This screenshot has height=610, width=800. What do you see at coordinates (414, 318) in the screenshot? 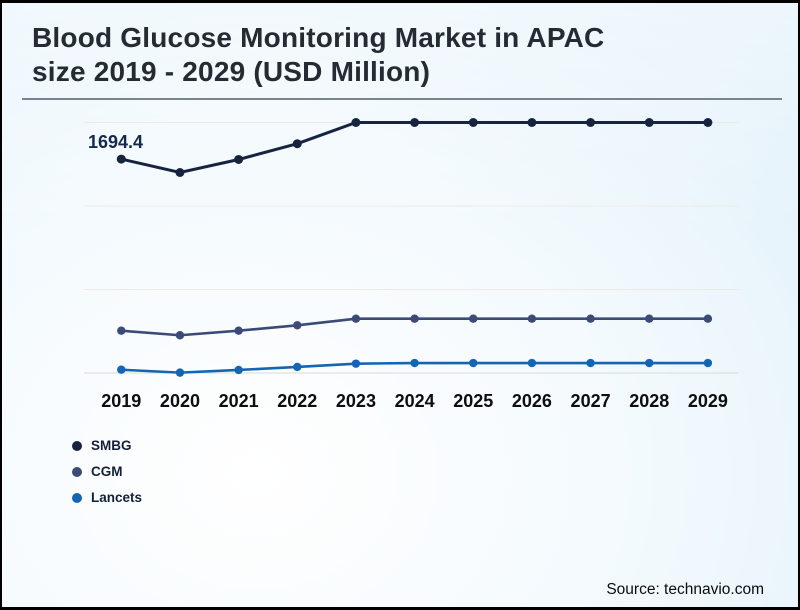
I see `data-point-cgm-2024` at bounding box center [414, 318].